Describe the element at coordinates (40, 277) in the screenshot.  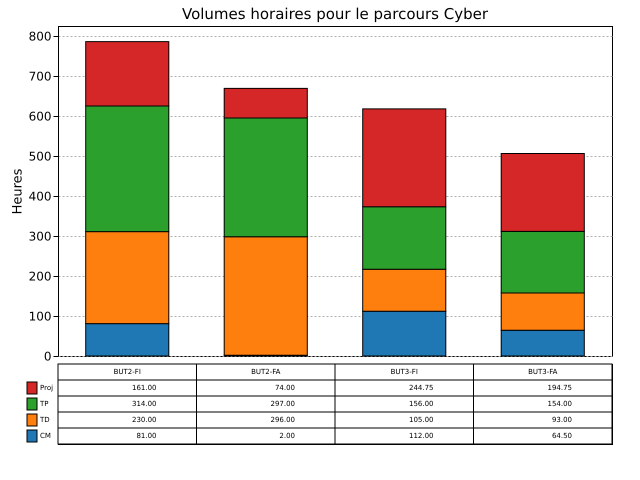
I see `y-tick-label: 200` at that location.